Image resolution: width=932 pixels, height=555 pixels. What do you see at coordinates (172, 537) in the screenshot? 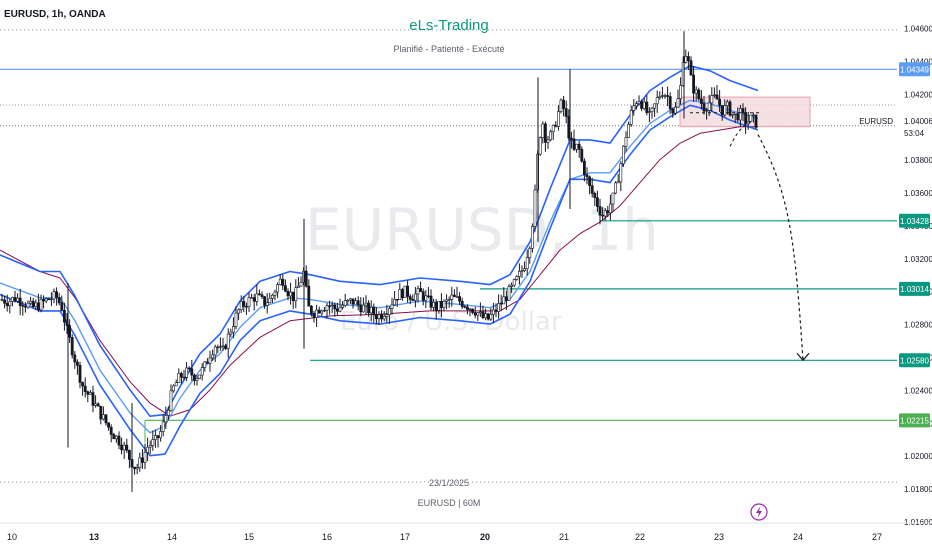
I see `time-tick-label: 14` at bounding box center [172, 537].